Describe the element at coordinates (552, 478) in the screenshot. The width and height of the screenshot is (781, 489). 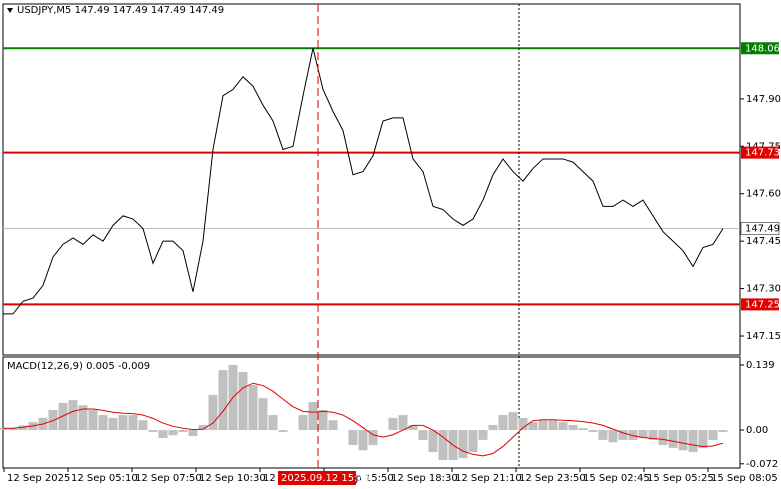
I see `x-tick-label: 12 Sep 23:50` at that location.